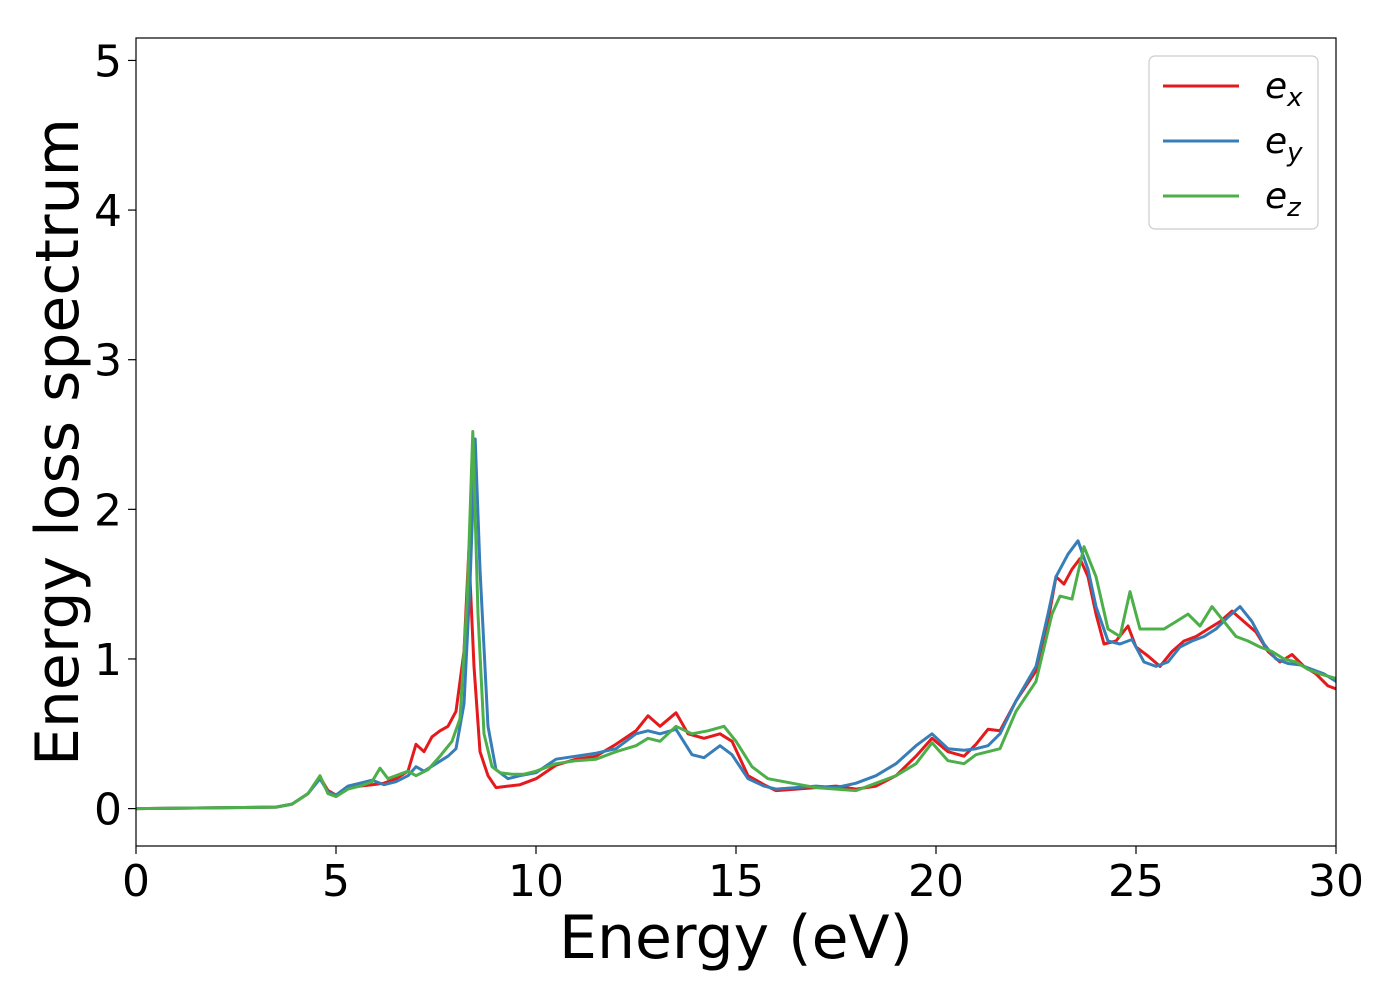 Image resolution: width=1400 pixels, height=1000 pixels. What do you see at coordinates (58, 442) in the screenshot?
I see `y-axis-title: Energy loss spectrum` at bounding box center [58, 442].